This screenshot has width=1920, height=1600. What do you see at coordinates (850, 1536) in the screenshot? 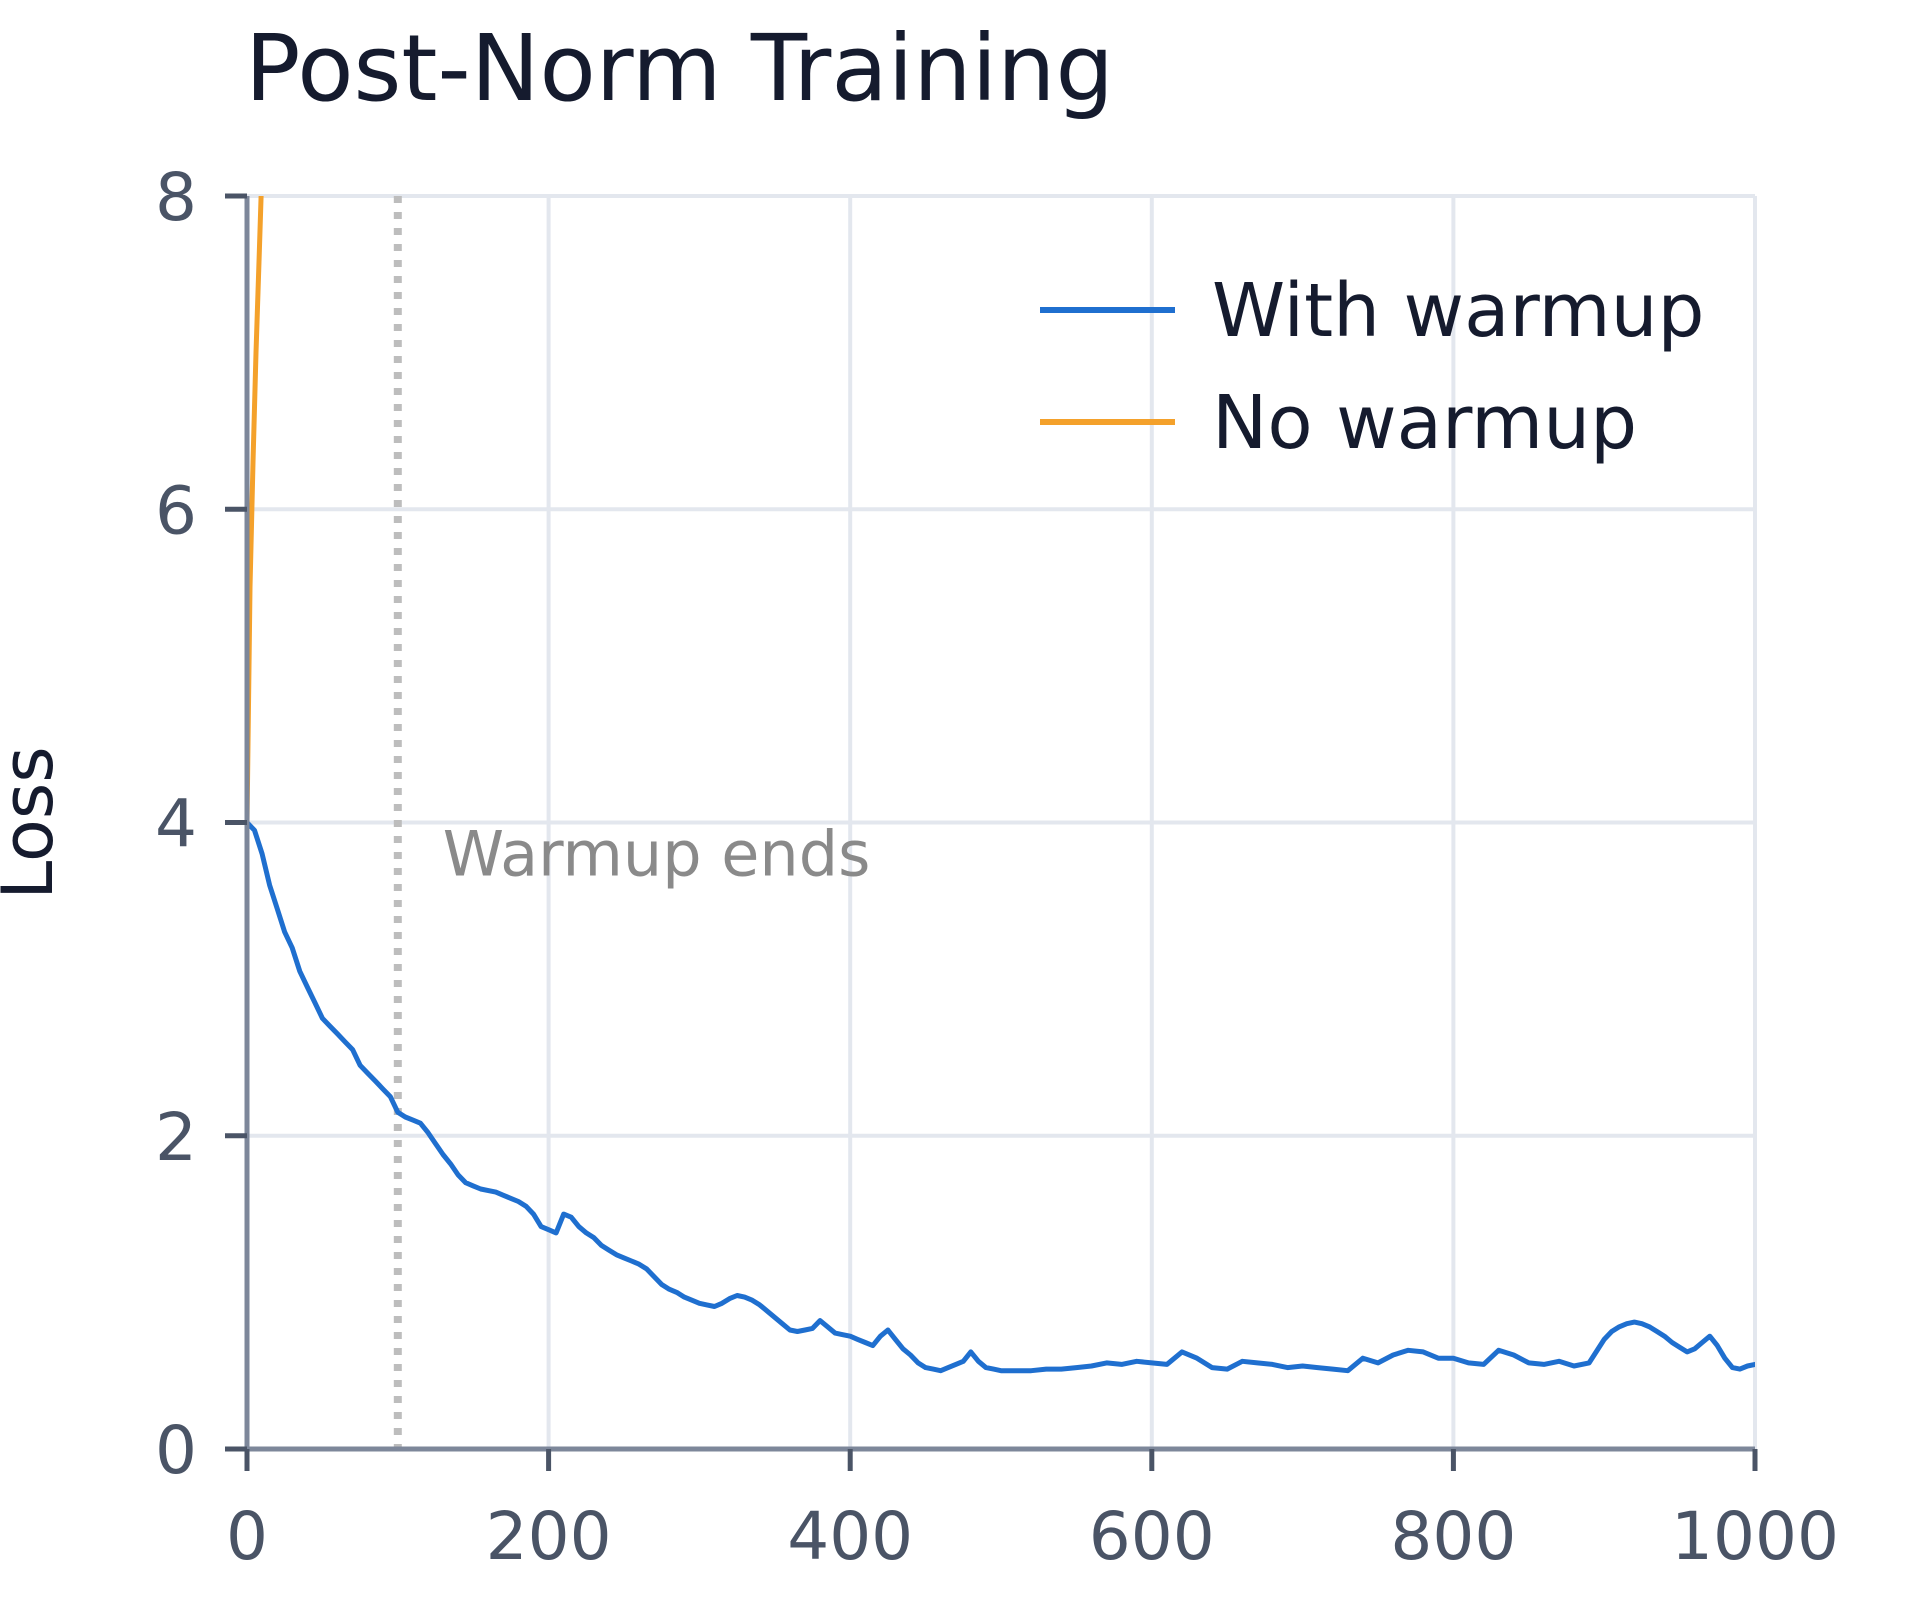
I see `x-tick-label: 400` at bounding box center [850, 1536].